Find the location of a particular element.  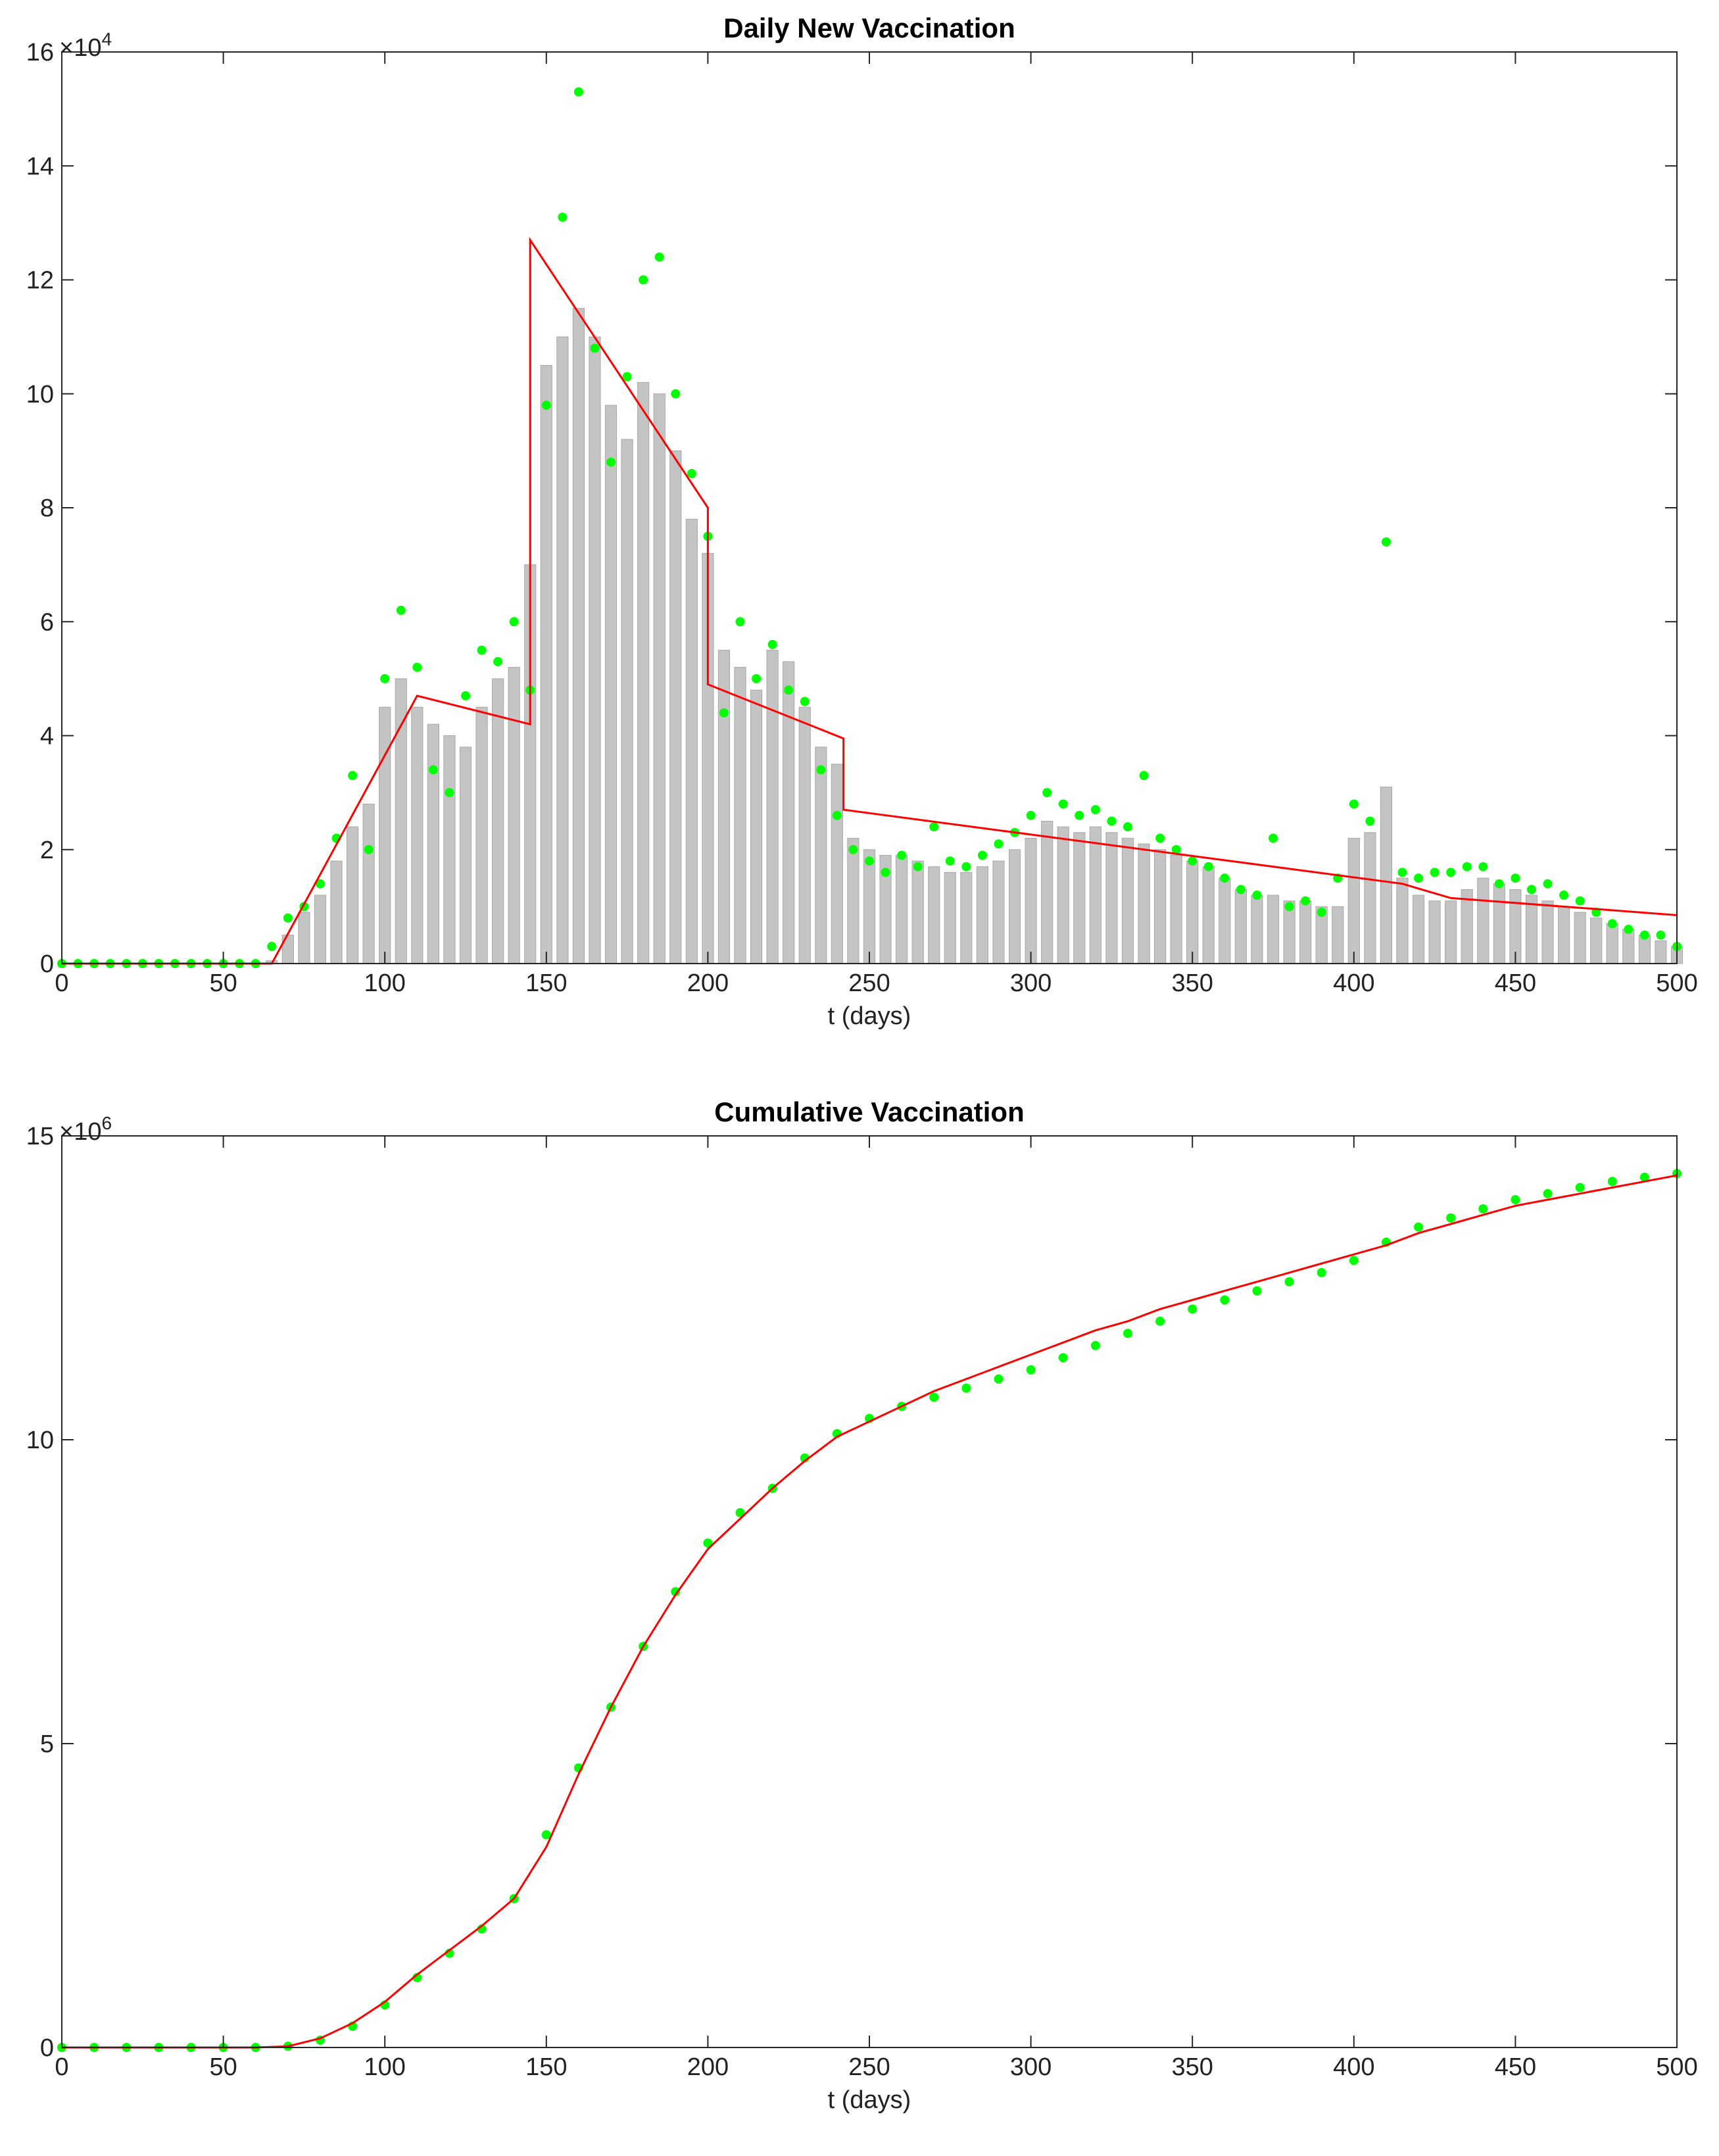

chart-title: Cumulative Vaccination is located at coordinates (869, 1111).